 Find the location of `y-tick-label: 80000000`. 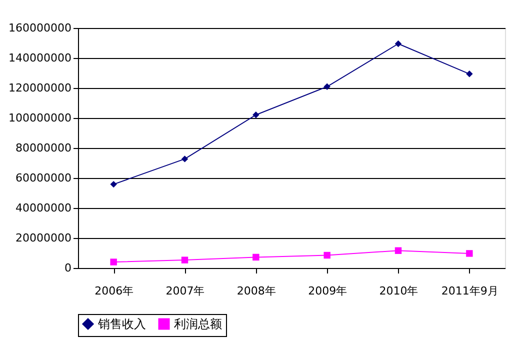

y-tick-label: 80000000 is located at coordinates (44, 148).